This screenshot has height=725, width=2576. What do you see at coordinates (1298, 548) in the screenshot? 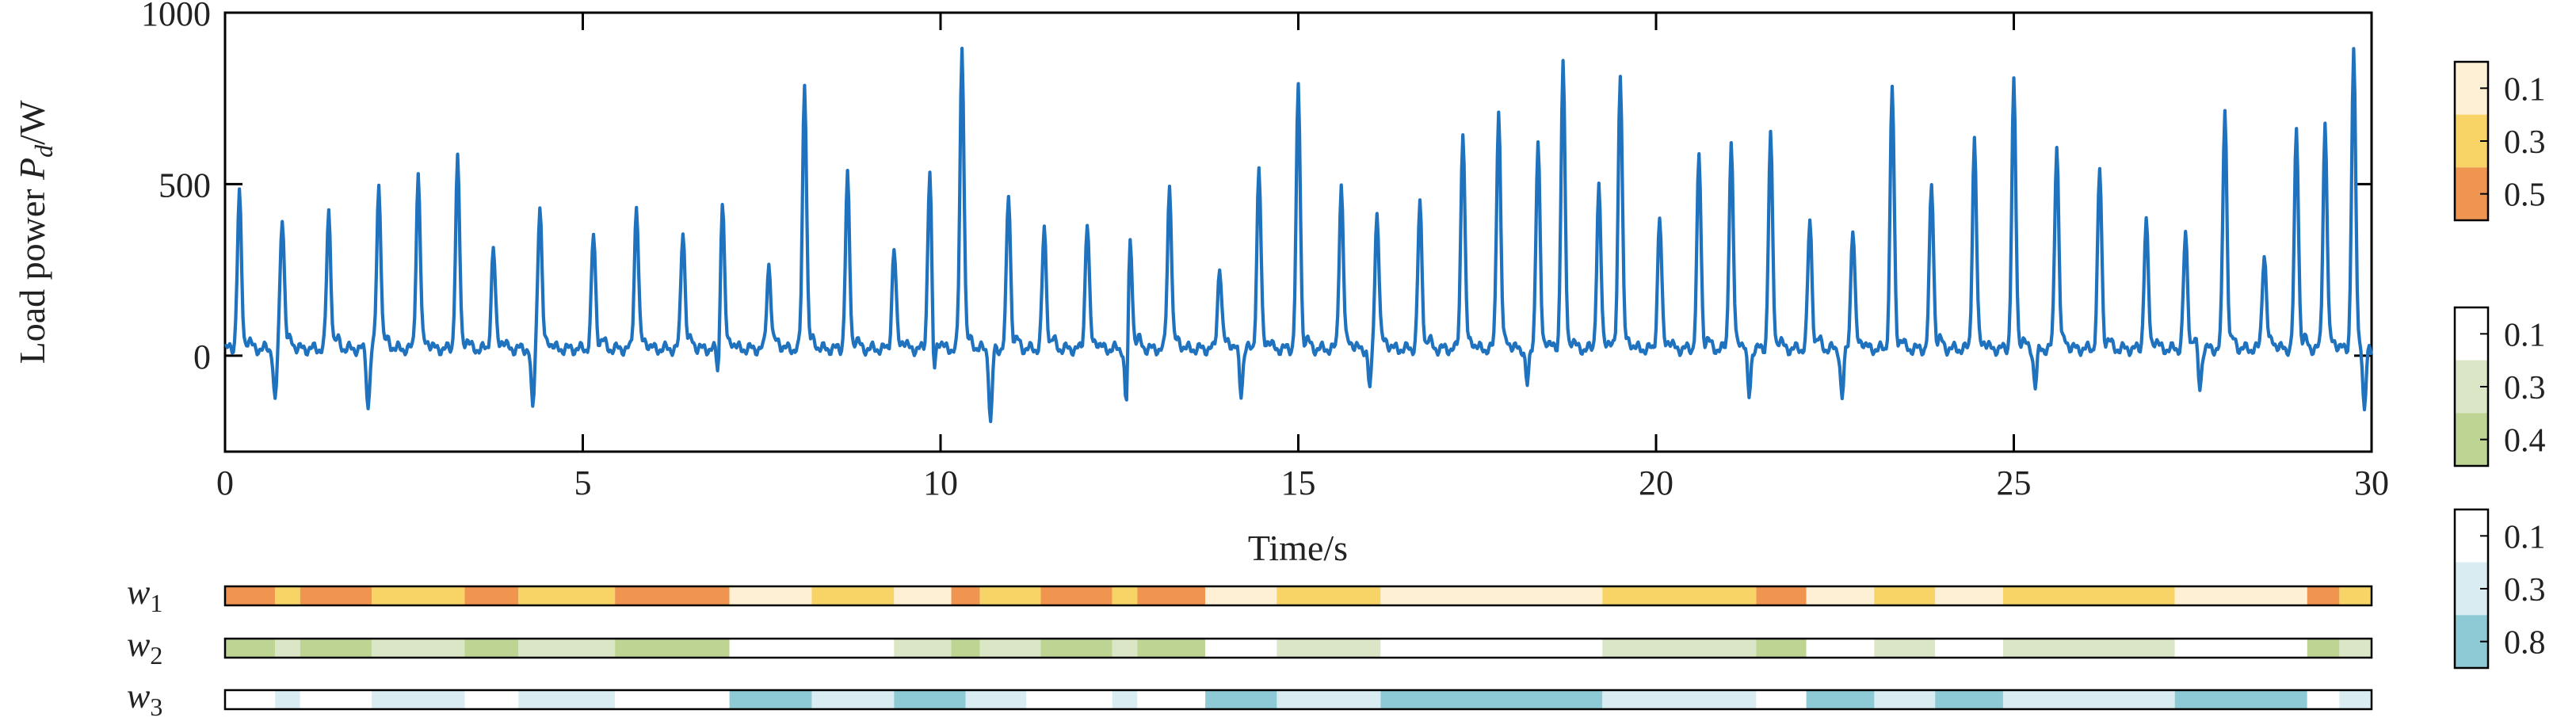
I see `x-axis-title: Time/s` at bounding box center [1298, 548].